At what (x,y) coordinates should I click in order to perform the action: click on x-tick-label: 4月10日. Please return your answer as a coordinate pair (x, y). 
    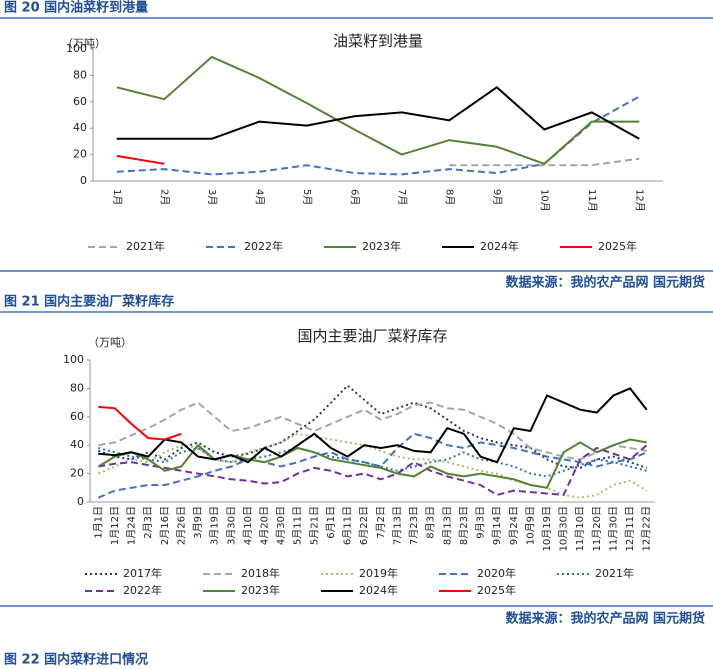
    Looking at the image, I should click on (248, 525).